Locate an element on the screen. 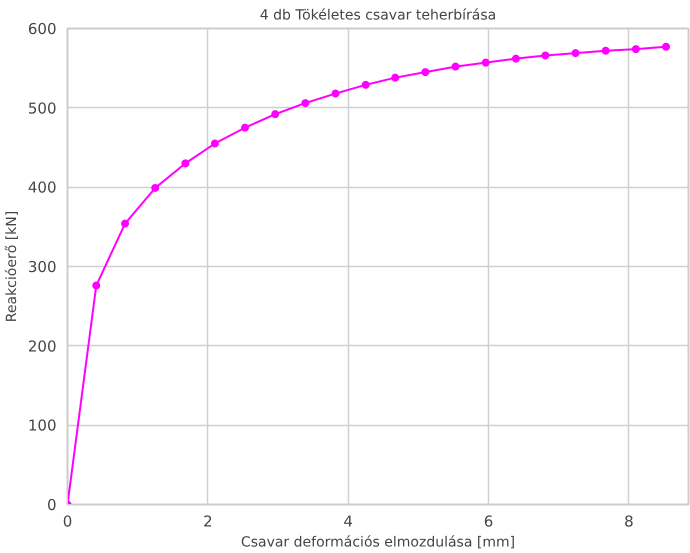 The image size is (690, 553). y-axis-title: Reakcióerő [kN] is located at coordinates (12, 266).